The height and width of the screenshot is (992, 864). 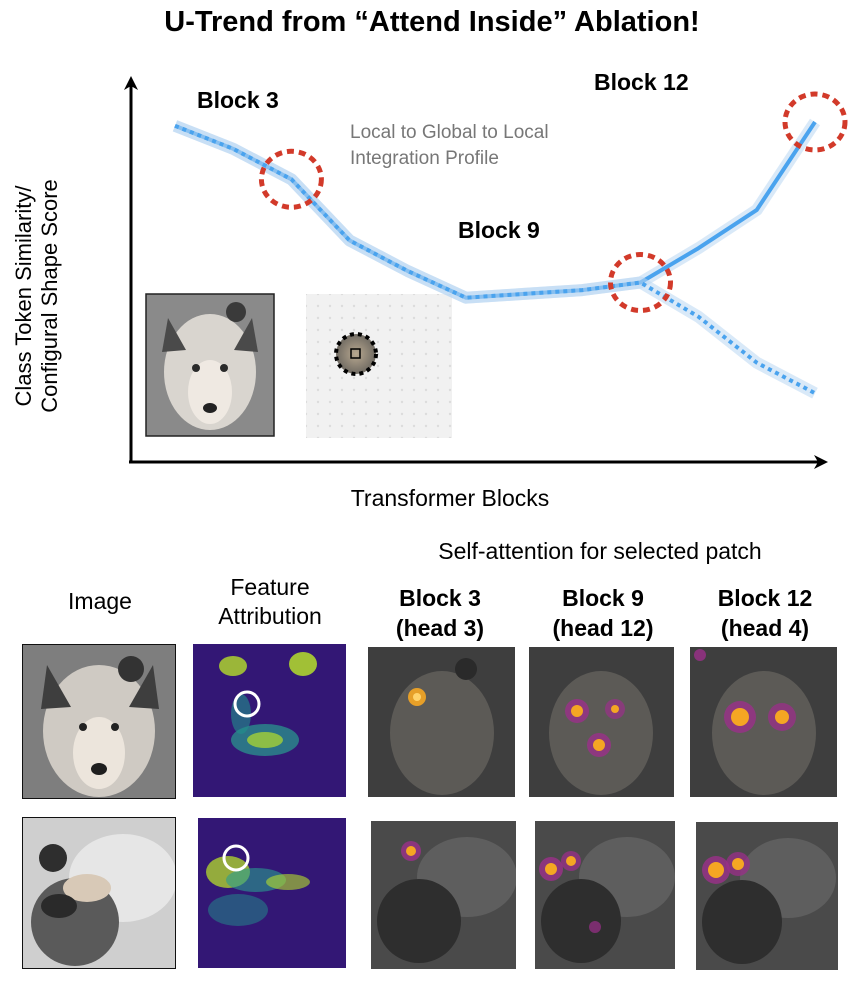 What do you see at coordinates (432, 22) in the screenshot?
I see `chart-title: U-Trend from “Attend Inside” Ablation!` at bounding box center [432, 22].